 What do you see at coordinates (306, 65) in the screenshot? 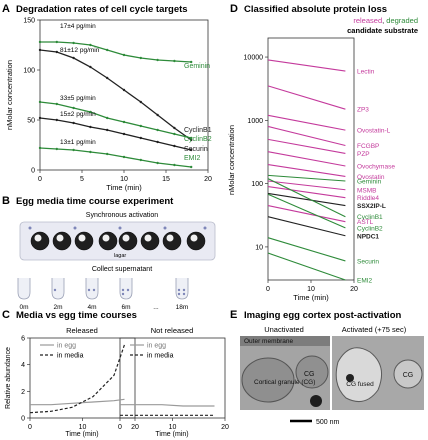
I see `series-line-lectin` at bounding box center [306, 65].